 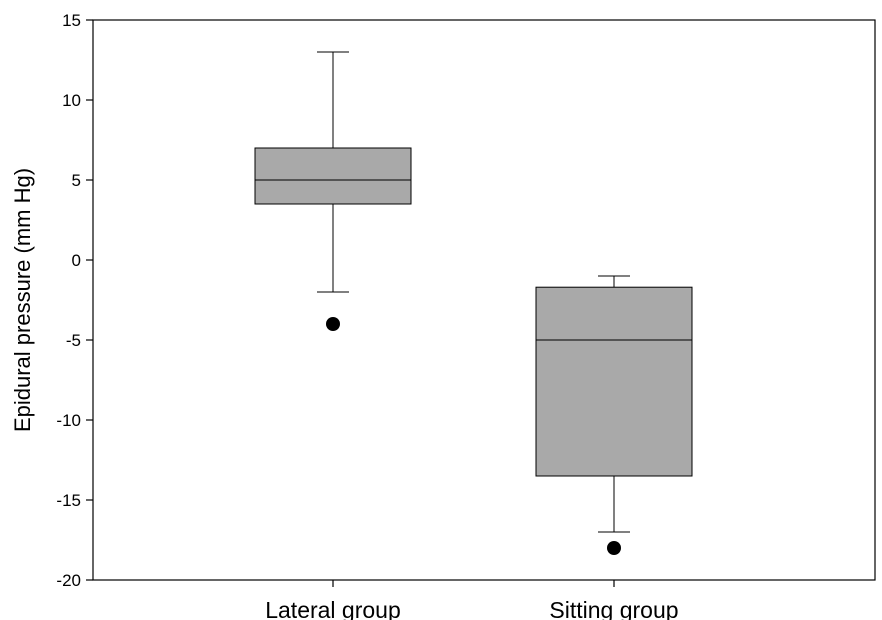 What do you see at coordinates (22, 300) in the screenshot?
I see `y-axis-label: Epidural pressure (mm Hg)` at bounding box center [22, 300].